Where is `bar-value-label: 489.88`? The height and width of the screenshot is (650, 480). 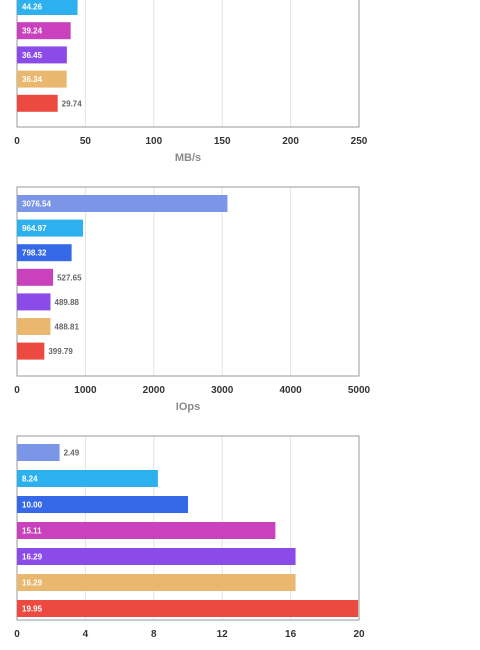 bar-value-label: 489.88 is located at coordinates (67, 302).